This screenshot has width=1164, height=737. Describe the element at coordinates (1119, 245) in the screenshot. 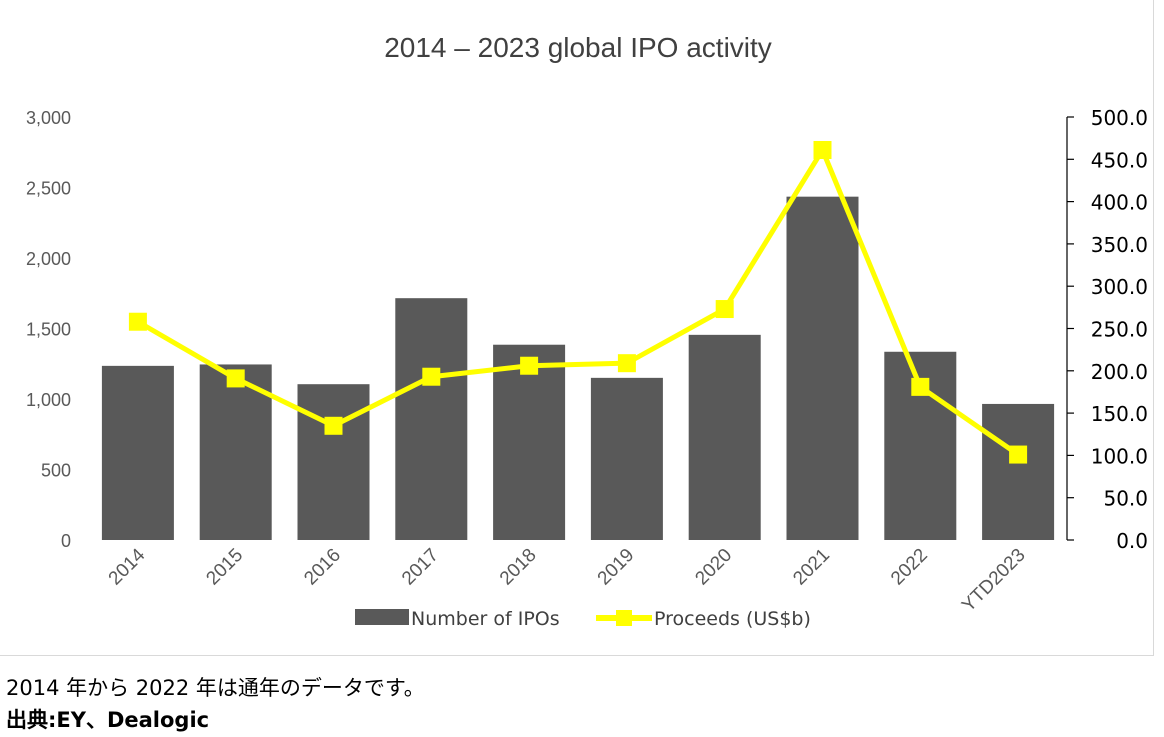

I see `right-tick-label: 350.0` at that location.